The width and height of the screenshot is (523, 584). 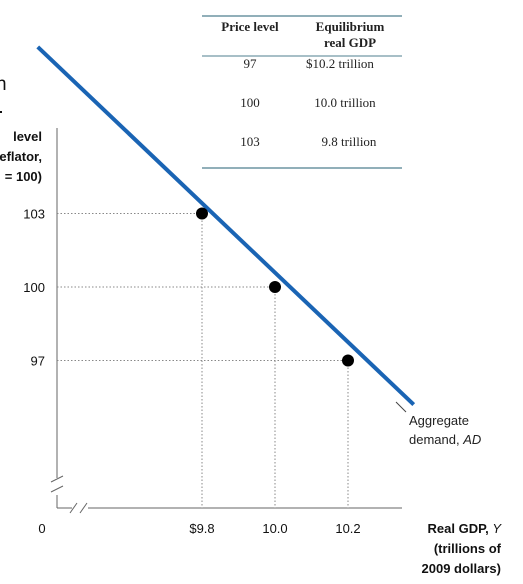 I want to click on ad-annotation-line: demand, AD, so click(x=445, y=439).